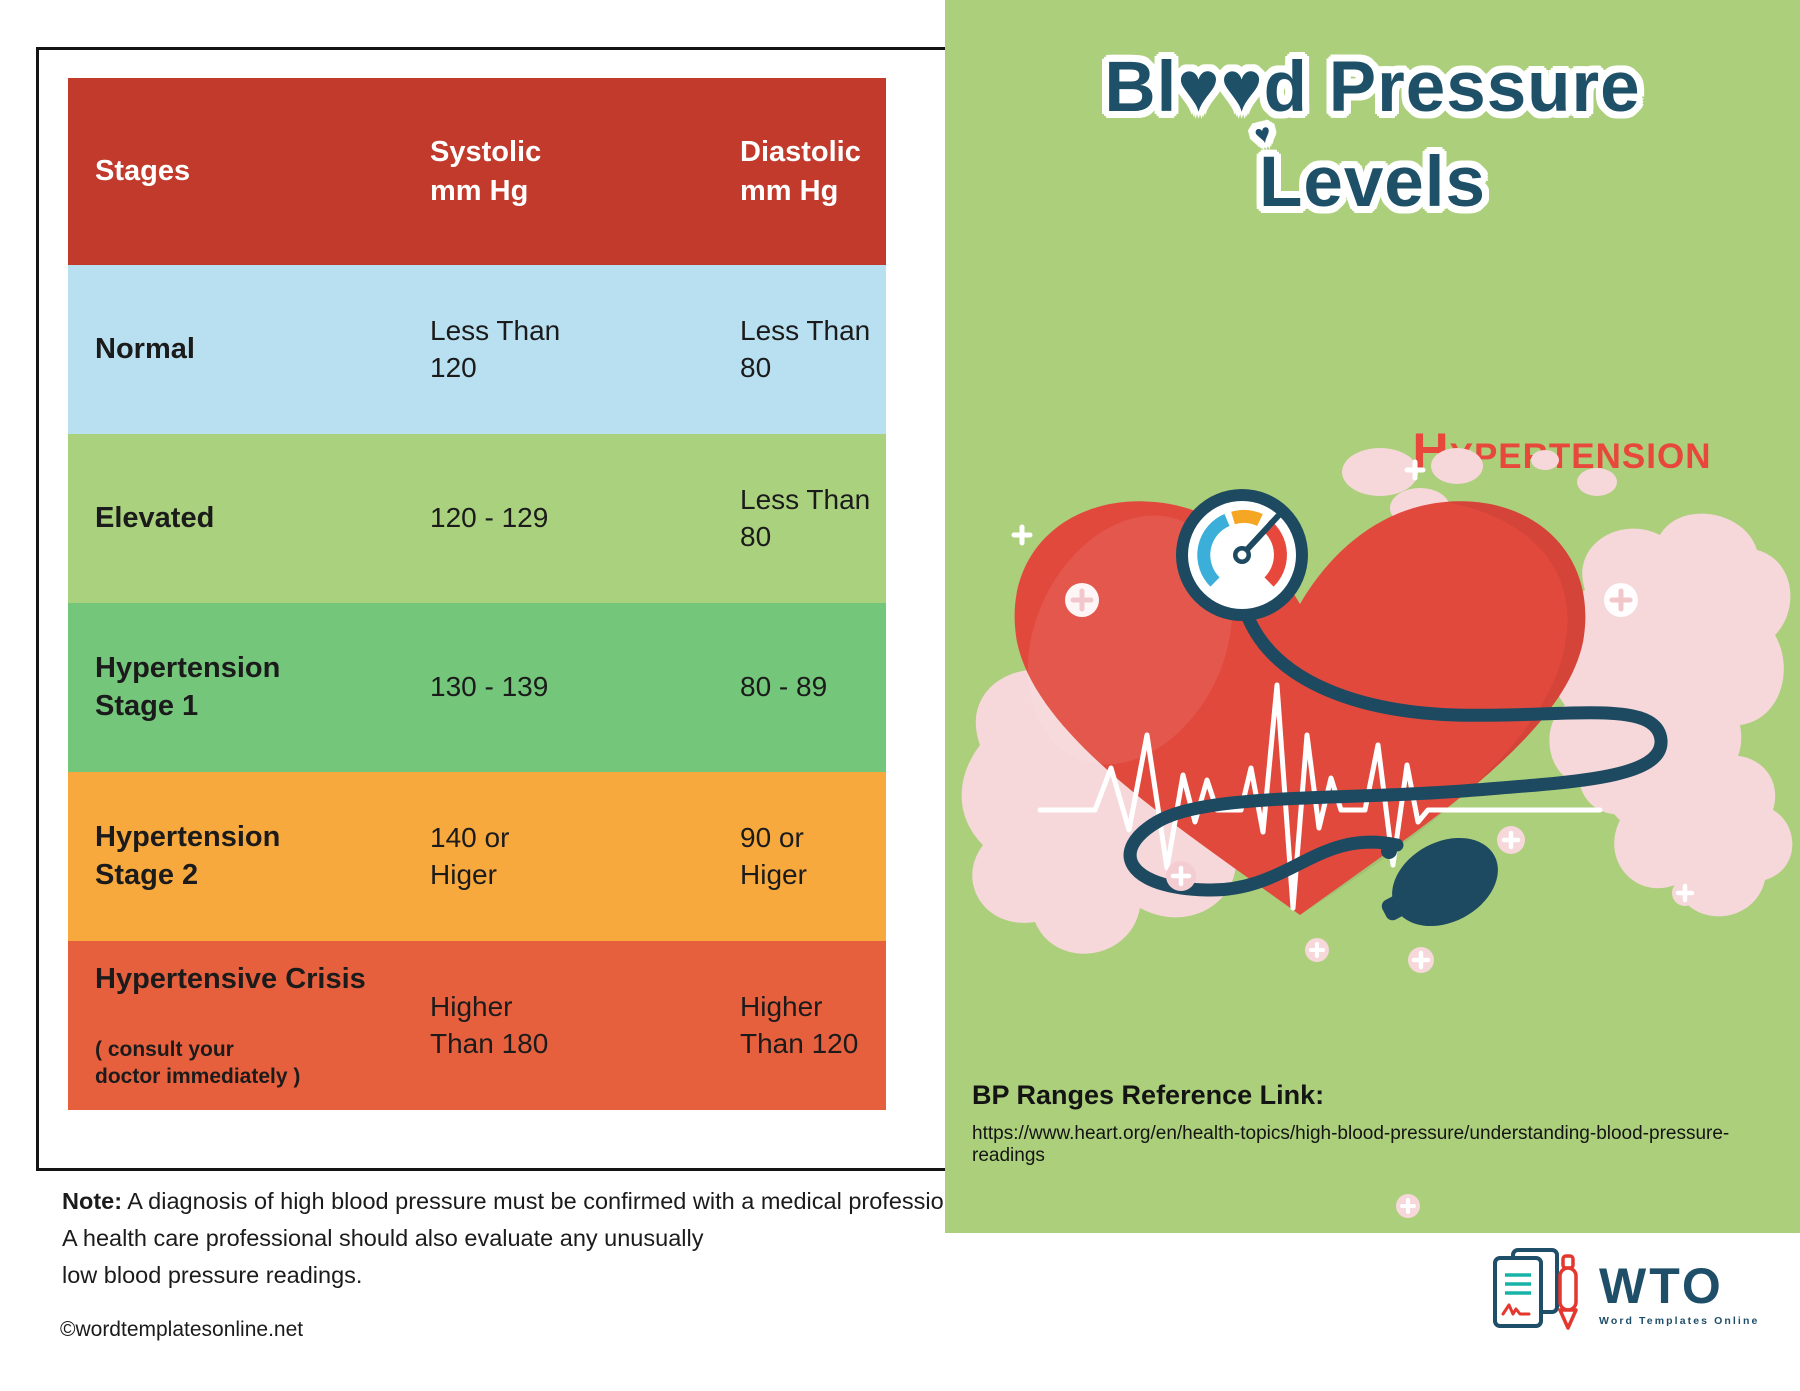 The height and width of the screenshot is (1391, 1800). What do you see at coordinates (1369, 169) in the screenshot?
I see `title-line-2: ♥ Levels` at bounding box center [1369, 169].